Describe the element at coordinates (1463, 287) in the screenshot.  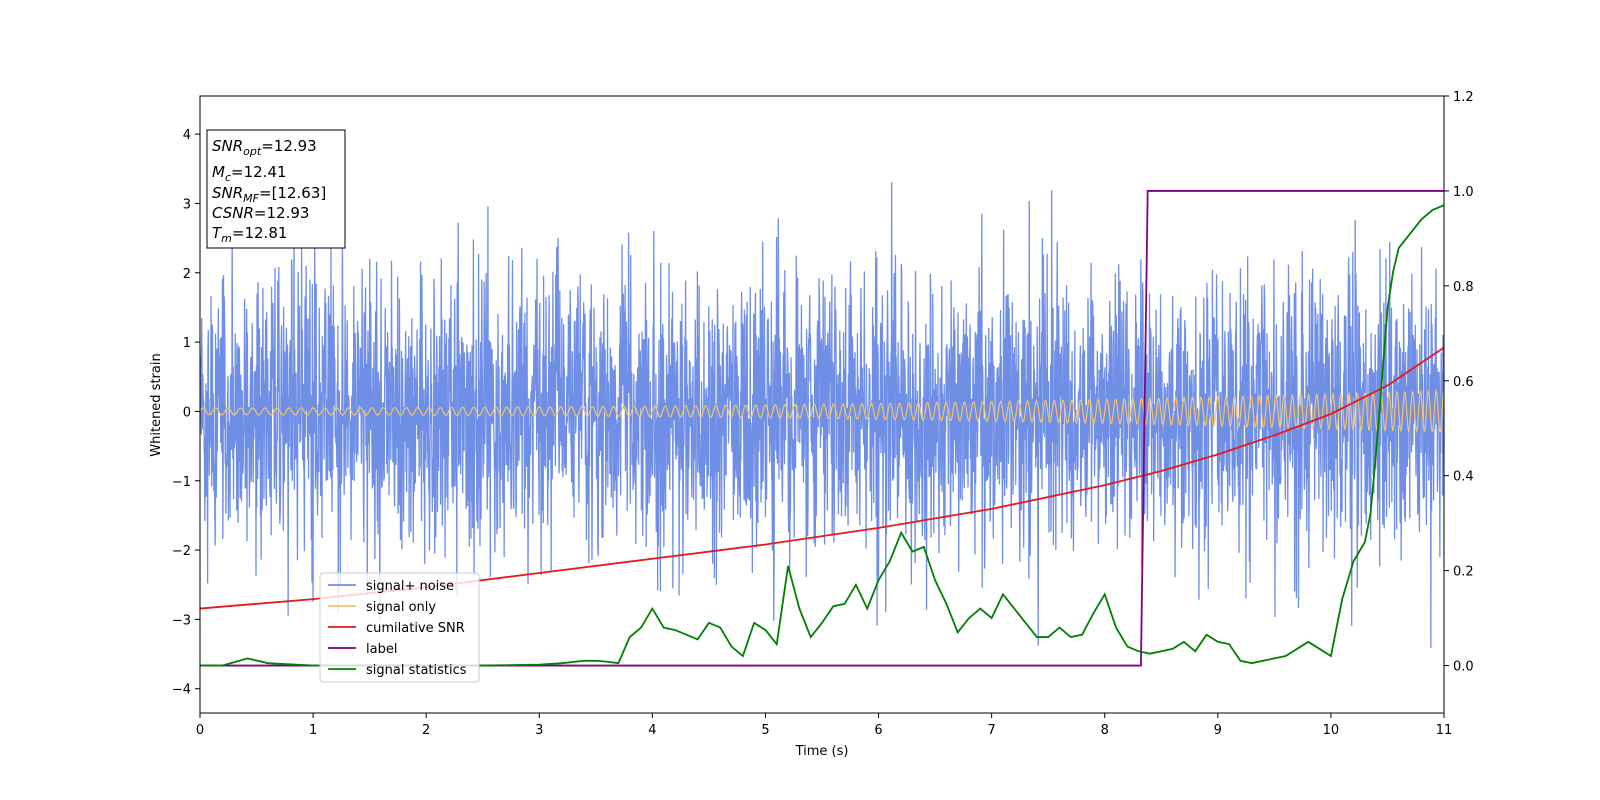
I see `y2-tick-label: 0.8` at that location.